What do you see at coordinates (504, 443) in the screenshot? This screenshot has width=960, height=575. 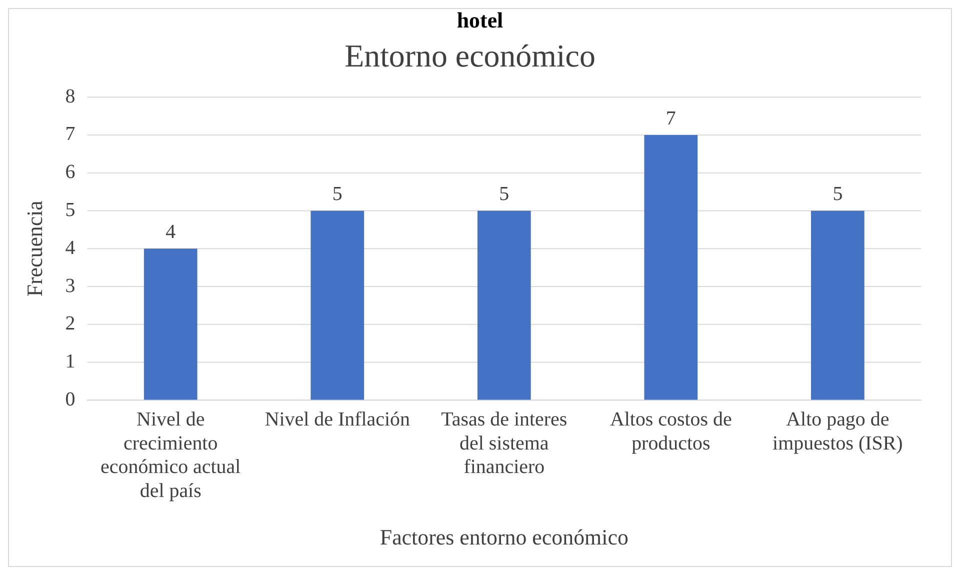 I see `x-tick-label: Tasas de interes del sistema financiero` at bounding box center [504, 443].